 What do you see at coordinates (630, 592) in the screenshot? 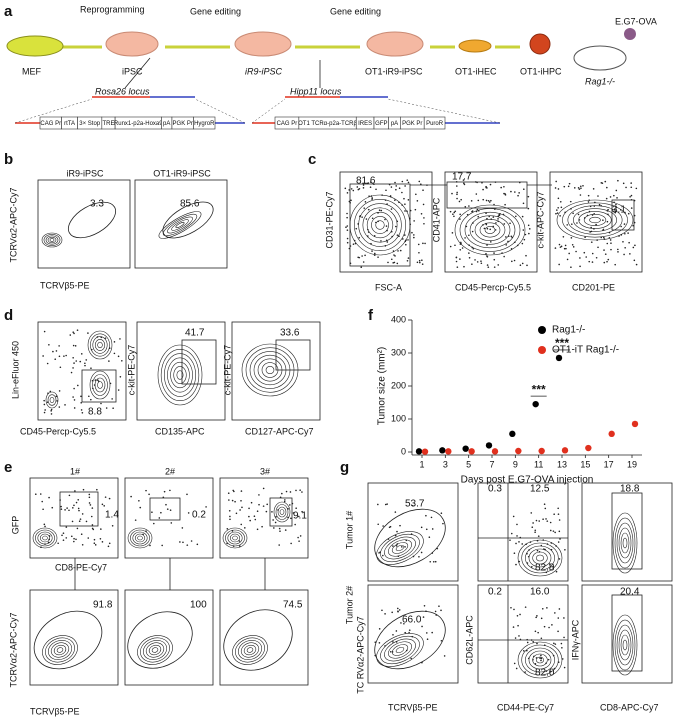
I see `gate-value: 20.4` at bounding box center [630, 592].